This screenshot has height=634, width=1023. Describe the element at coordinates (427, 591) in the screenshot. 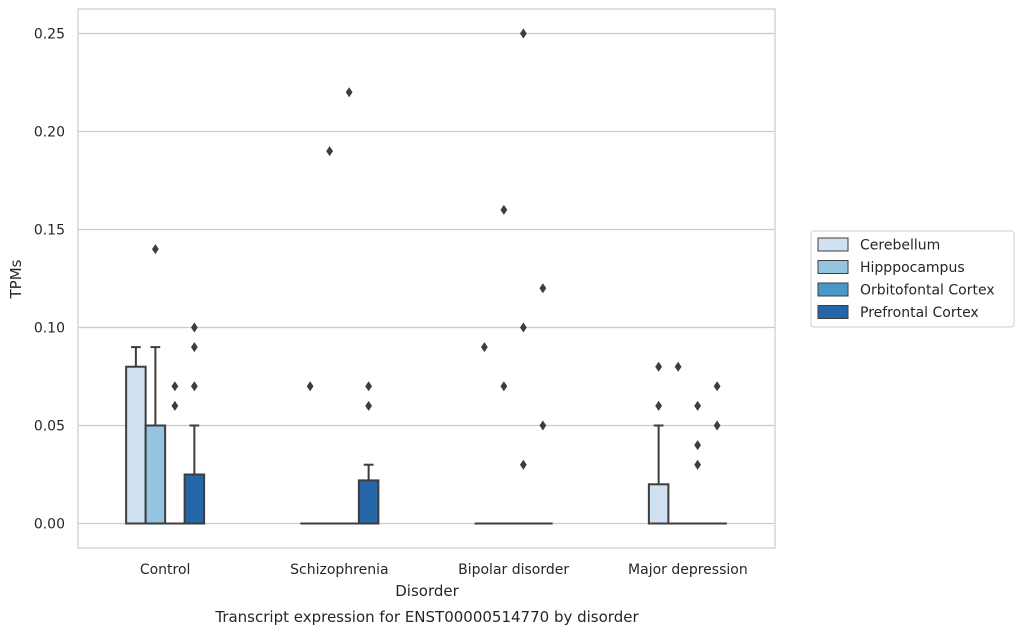

I see `x-axis-label: Disorder` at that location.